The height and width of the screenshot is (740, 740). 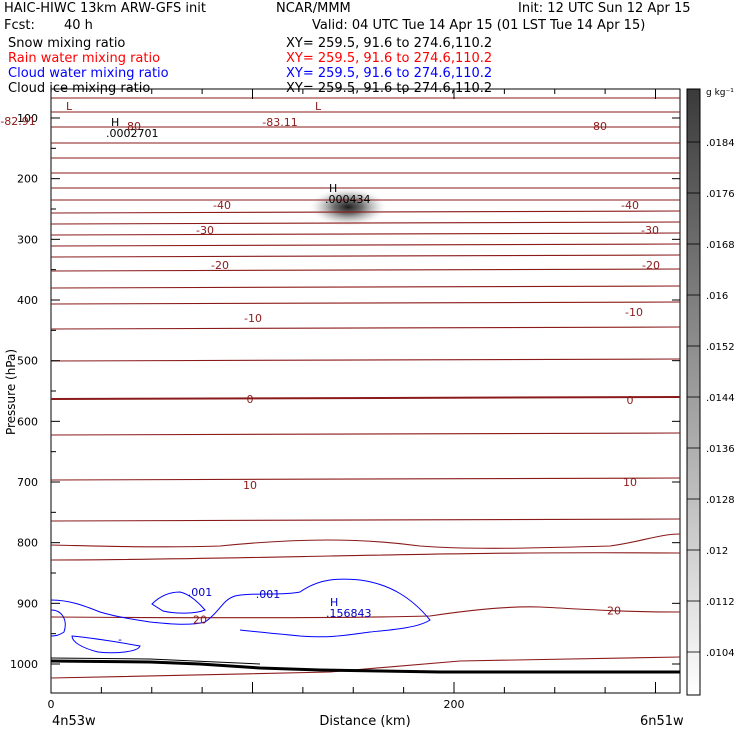 I want to click on x-axis-title: Distance (km), so click(x=364, y=721).